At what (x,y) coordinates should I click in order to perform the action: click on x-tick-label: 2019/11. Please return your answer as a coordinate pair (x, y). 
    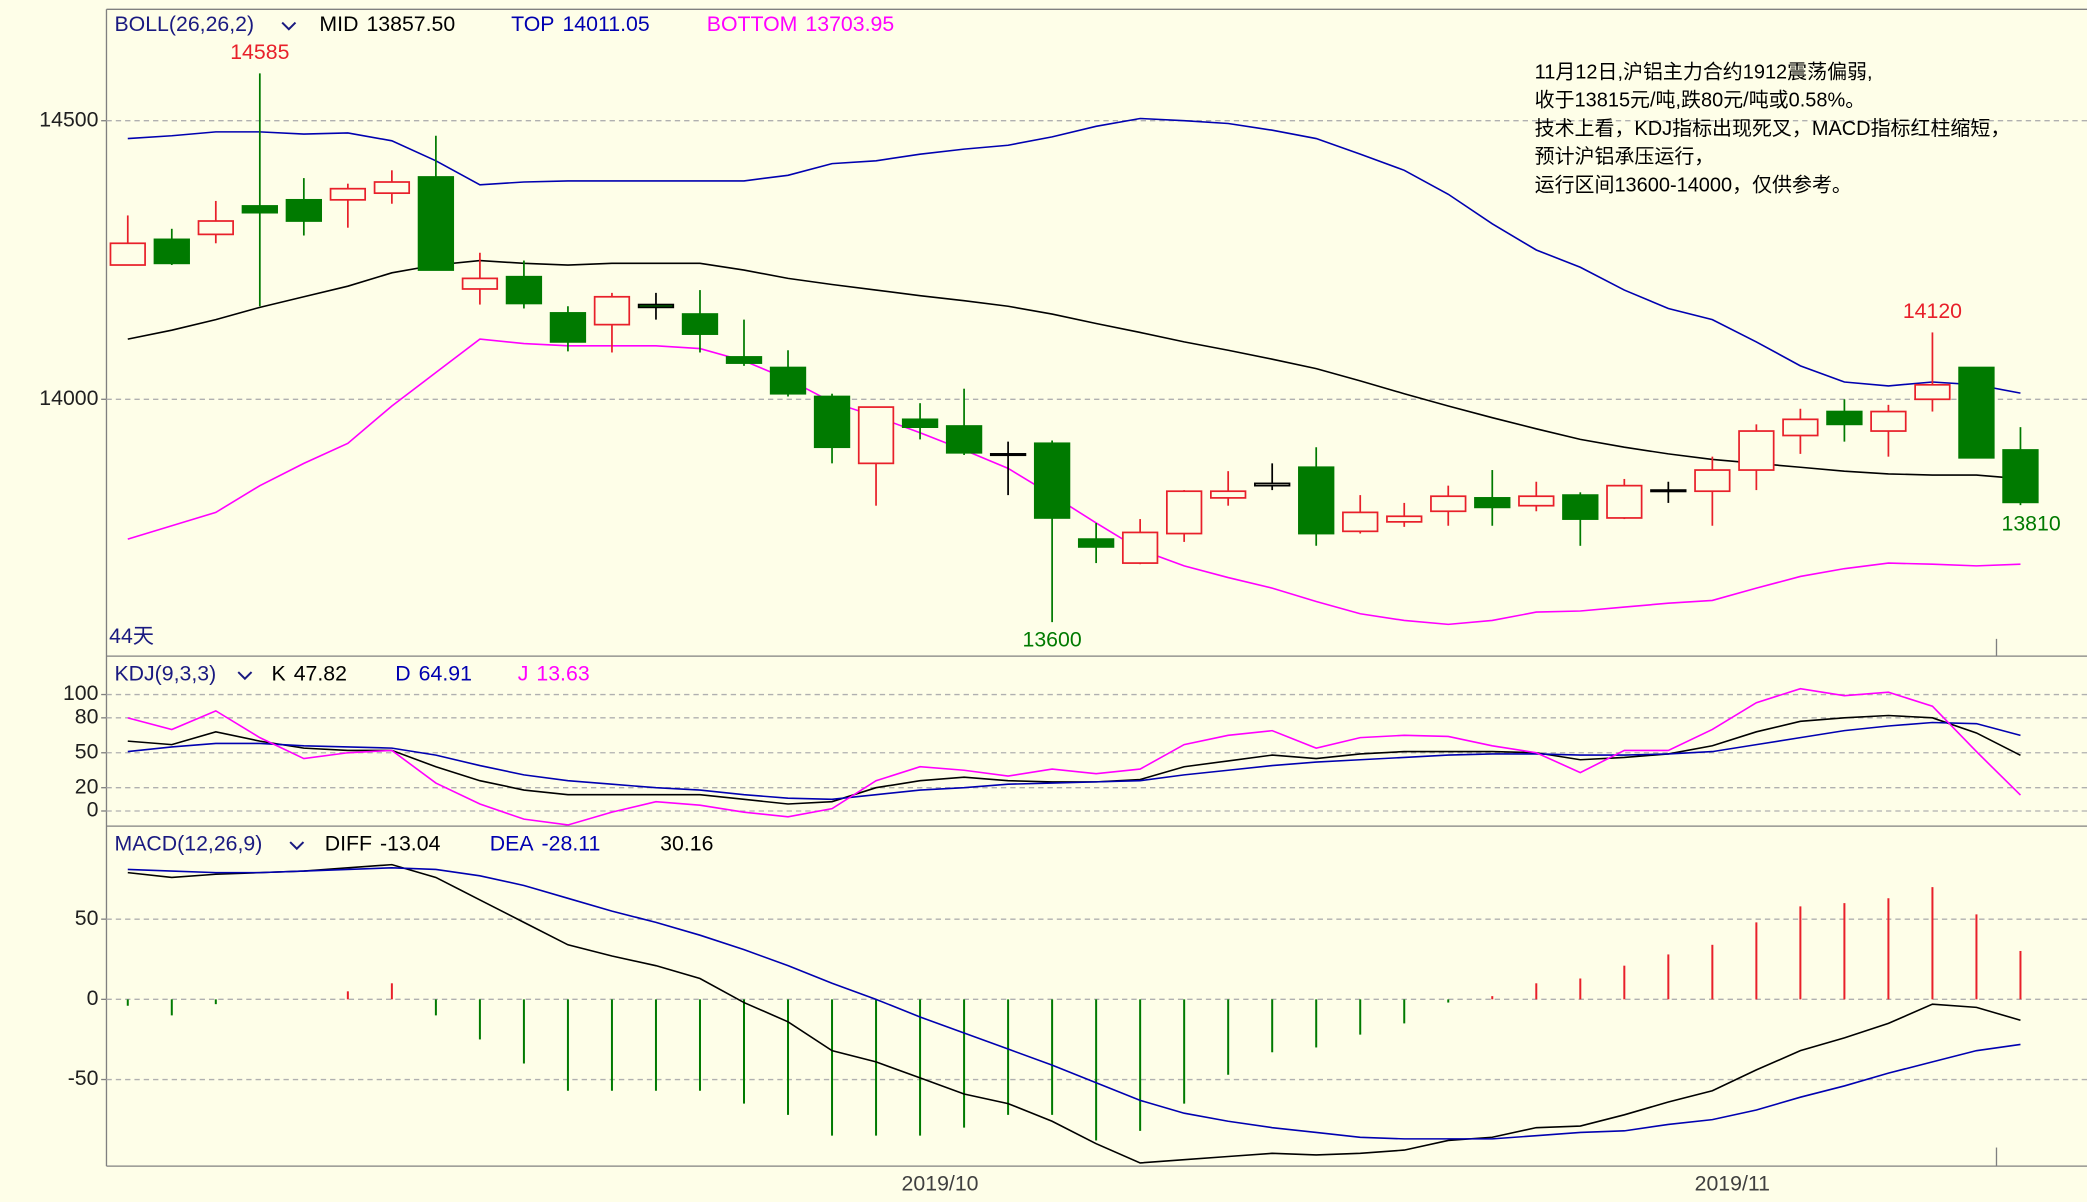
    Looking at the image, I should click on (1732, 1183).